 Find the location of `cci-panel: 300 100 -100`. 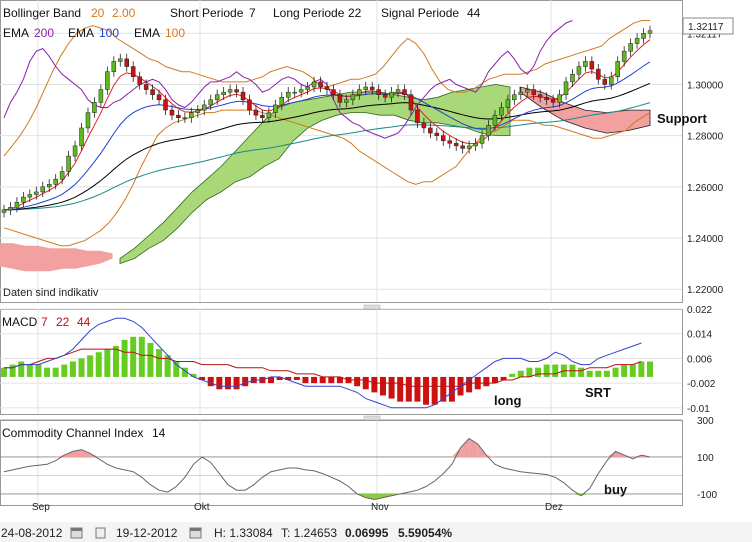

cci-panel: 300 100 -100 is located at coordinates (360, 458).